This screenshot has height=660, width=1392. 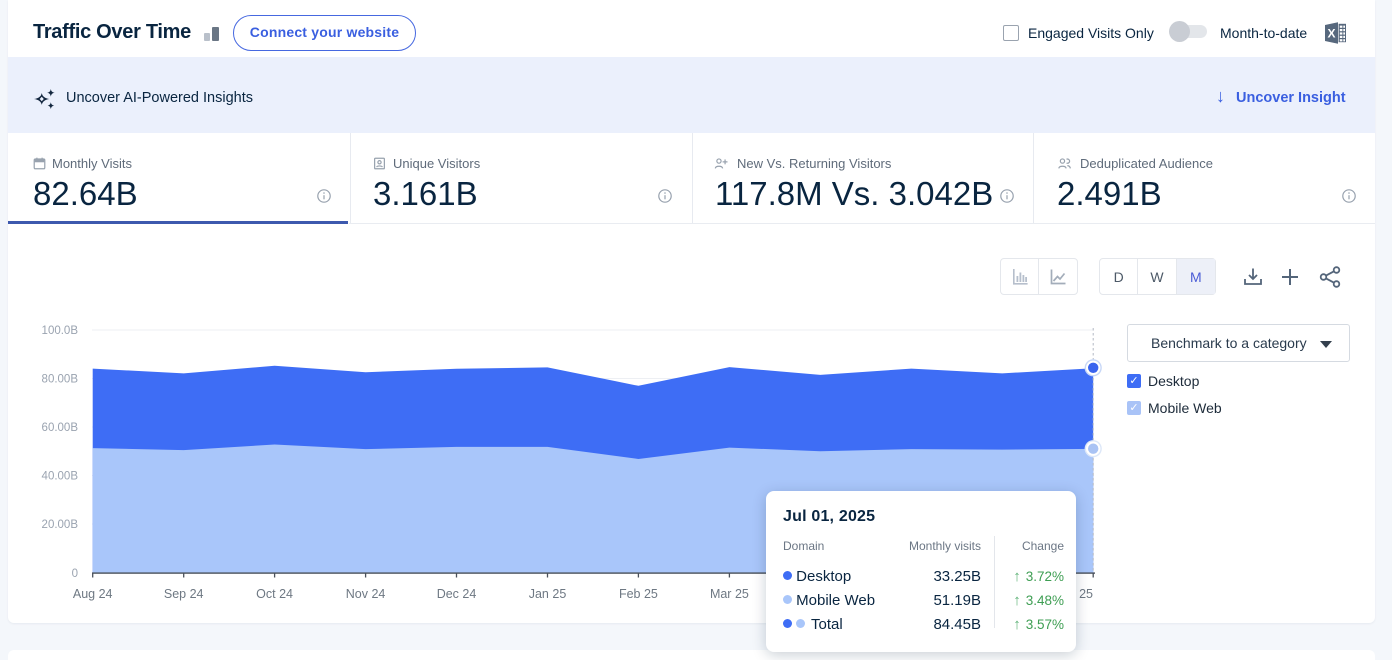 What do you see at coordinates (60, 428) in the screenshot?
I see `svg-text: 60.00B` at bounding box center [60, 428].